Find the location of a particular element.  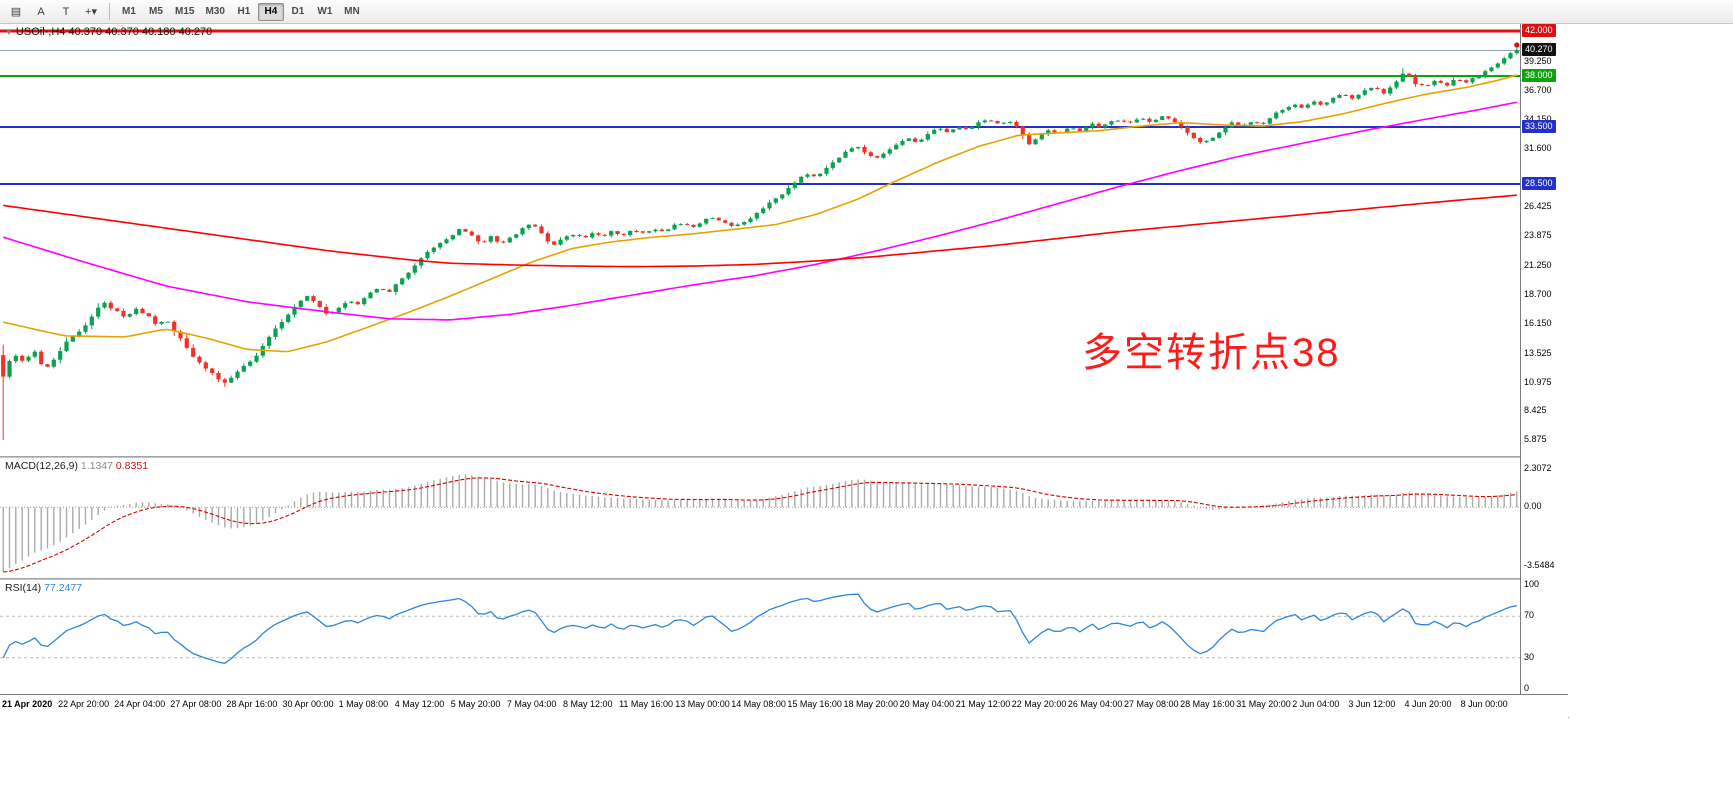

price-tick: 16.150 is located at coordinates (1538, 322).